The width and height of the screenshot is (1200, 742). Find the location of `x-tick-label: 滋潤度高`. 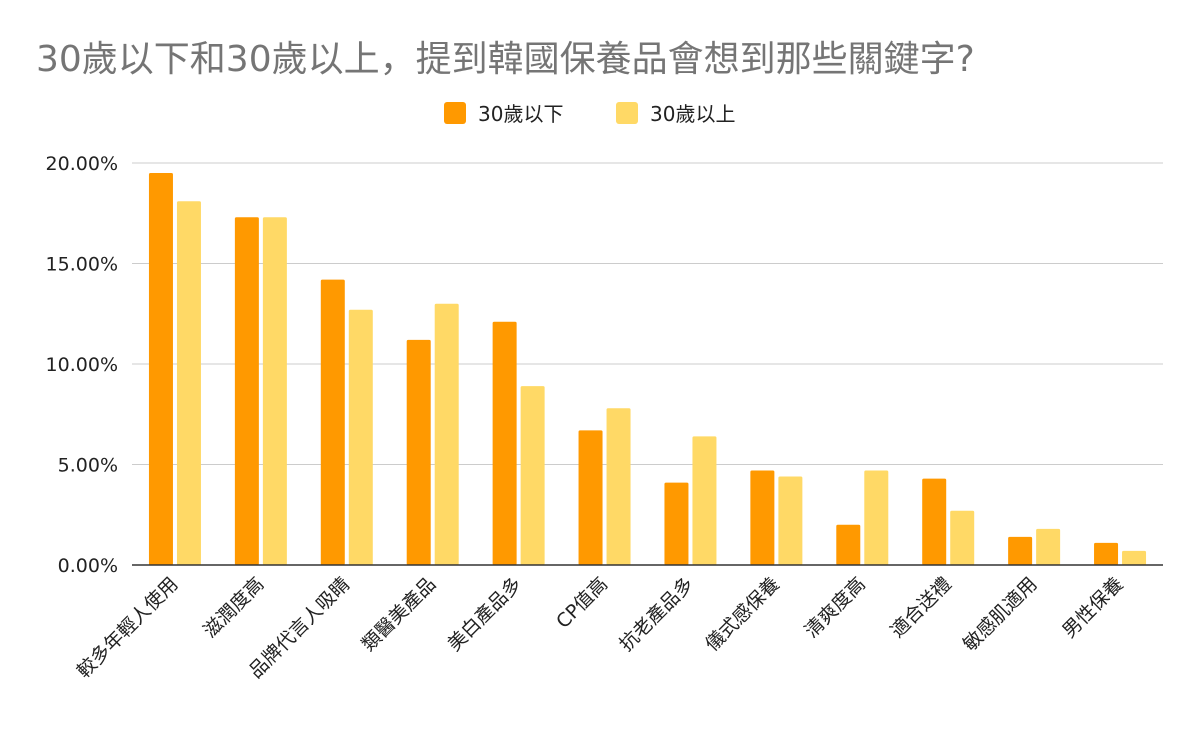

x-tick-label: 滋潤度高 is located at coordinates (233, 607).